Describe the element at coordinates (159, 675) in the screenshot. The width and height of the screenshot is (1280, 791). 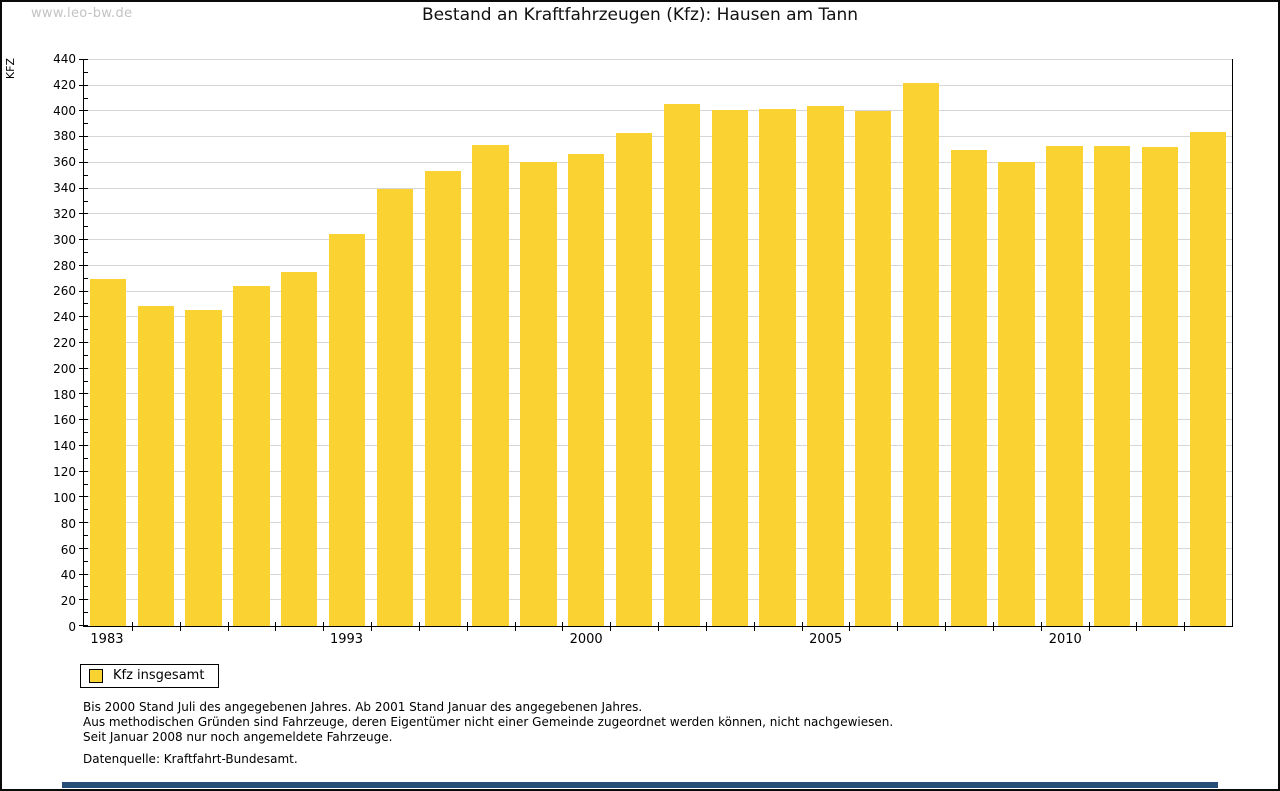
I see `legend-label: Kfz insgesamt` at that location.